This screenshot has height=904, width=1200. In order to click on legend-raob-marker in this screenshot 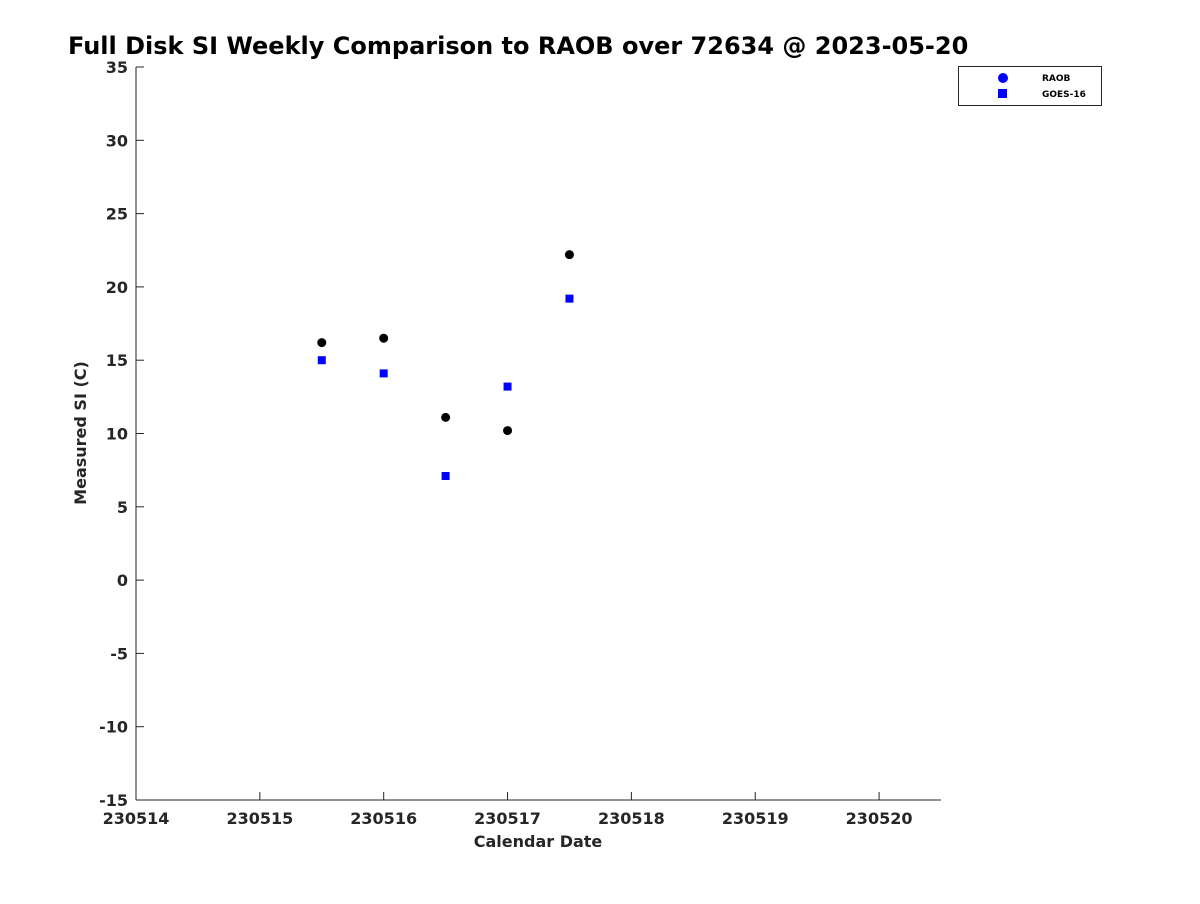, I will do `click(1003, 78)`.